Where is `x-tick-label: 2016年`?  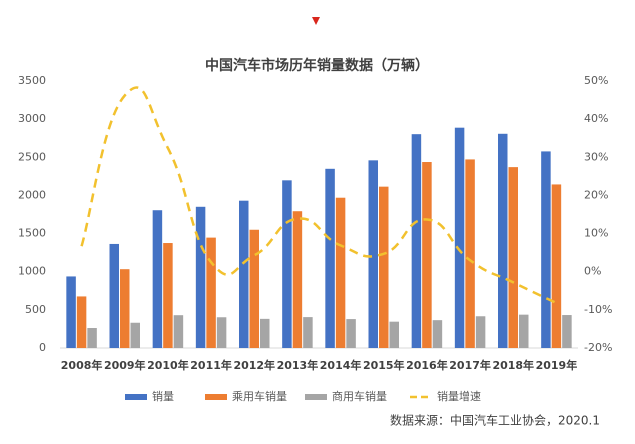
x-tick-label: 2016年 is located at coordinates (427, 365).